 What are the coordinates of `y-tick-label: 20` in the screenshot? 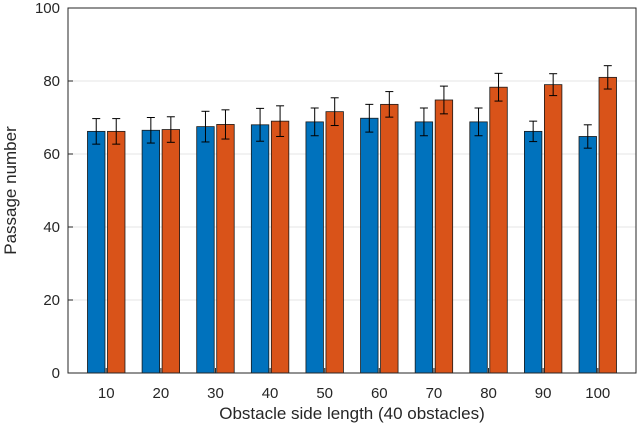 It's located at (51, 300).